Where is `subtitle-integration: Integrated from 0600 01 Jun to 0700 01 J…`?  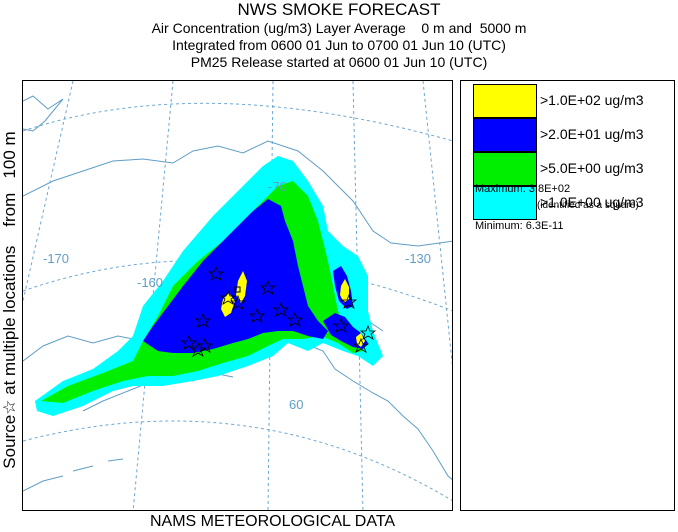 subtitle-integration: Integrated from 0600 01 Jun to 0700 01 J… is located at coordinates (339, 45).